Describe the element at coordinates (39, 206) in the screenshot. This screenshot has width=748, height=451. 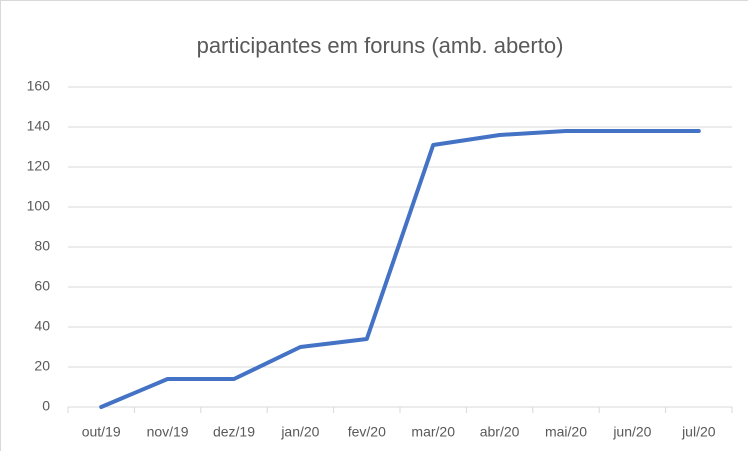
I see `y-tick-label: 100` at that location.